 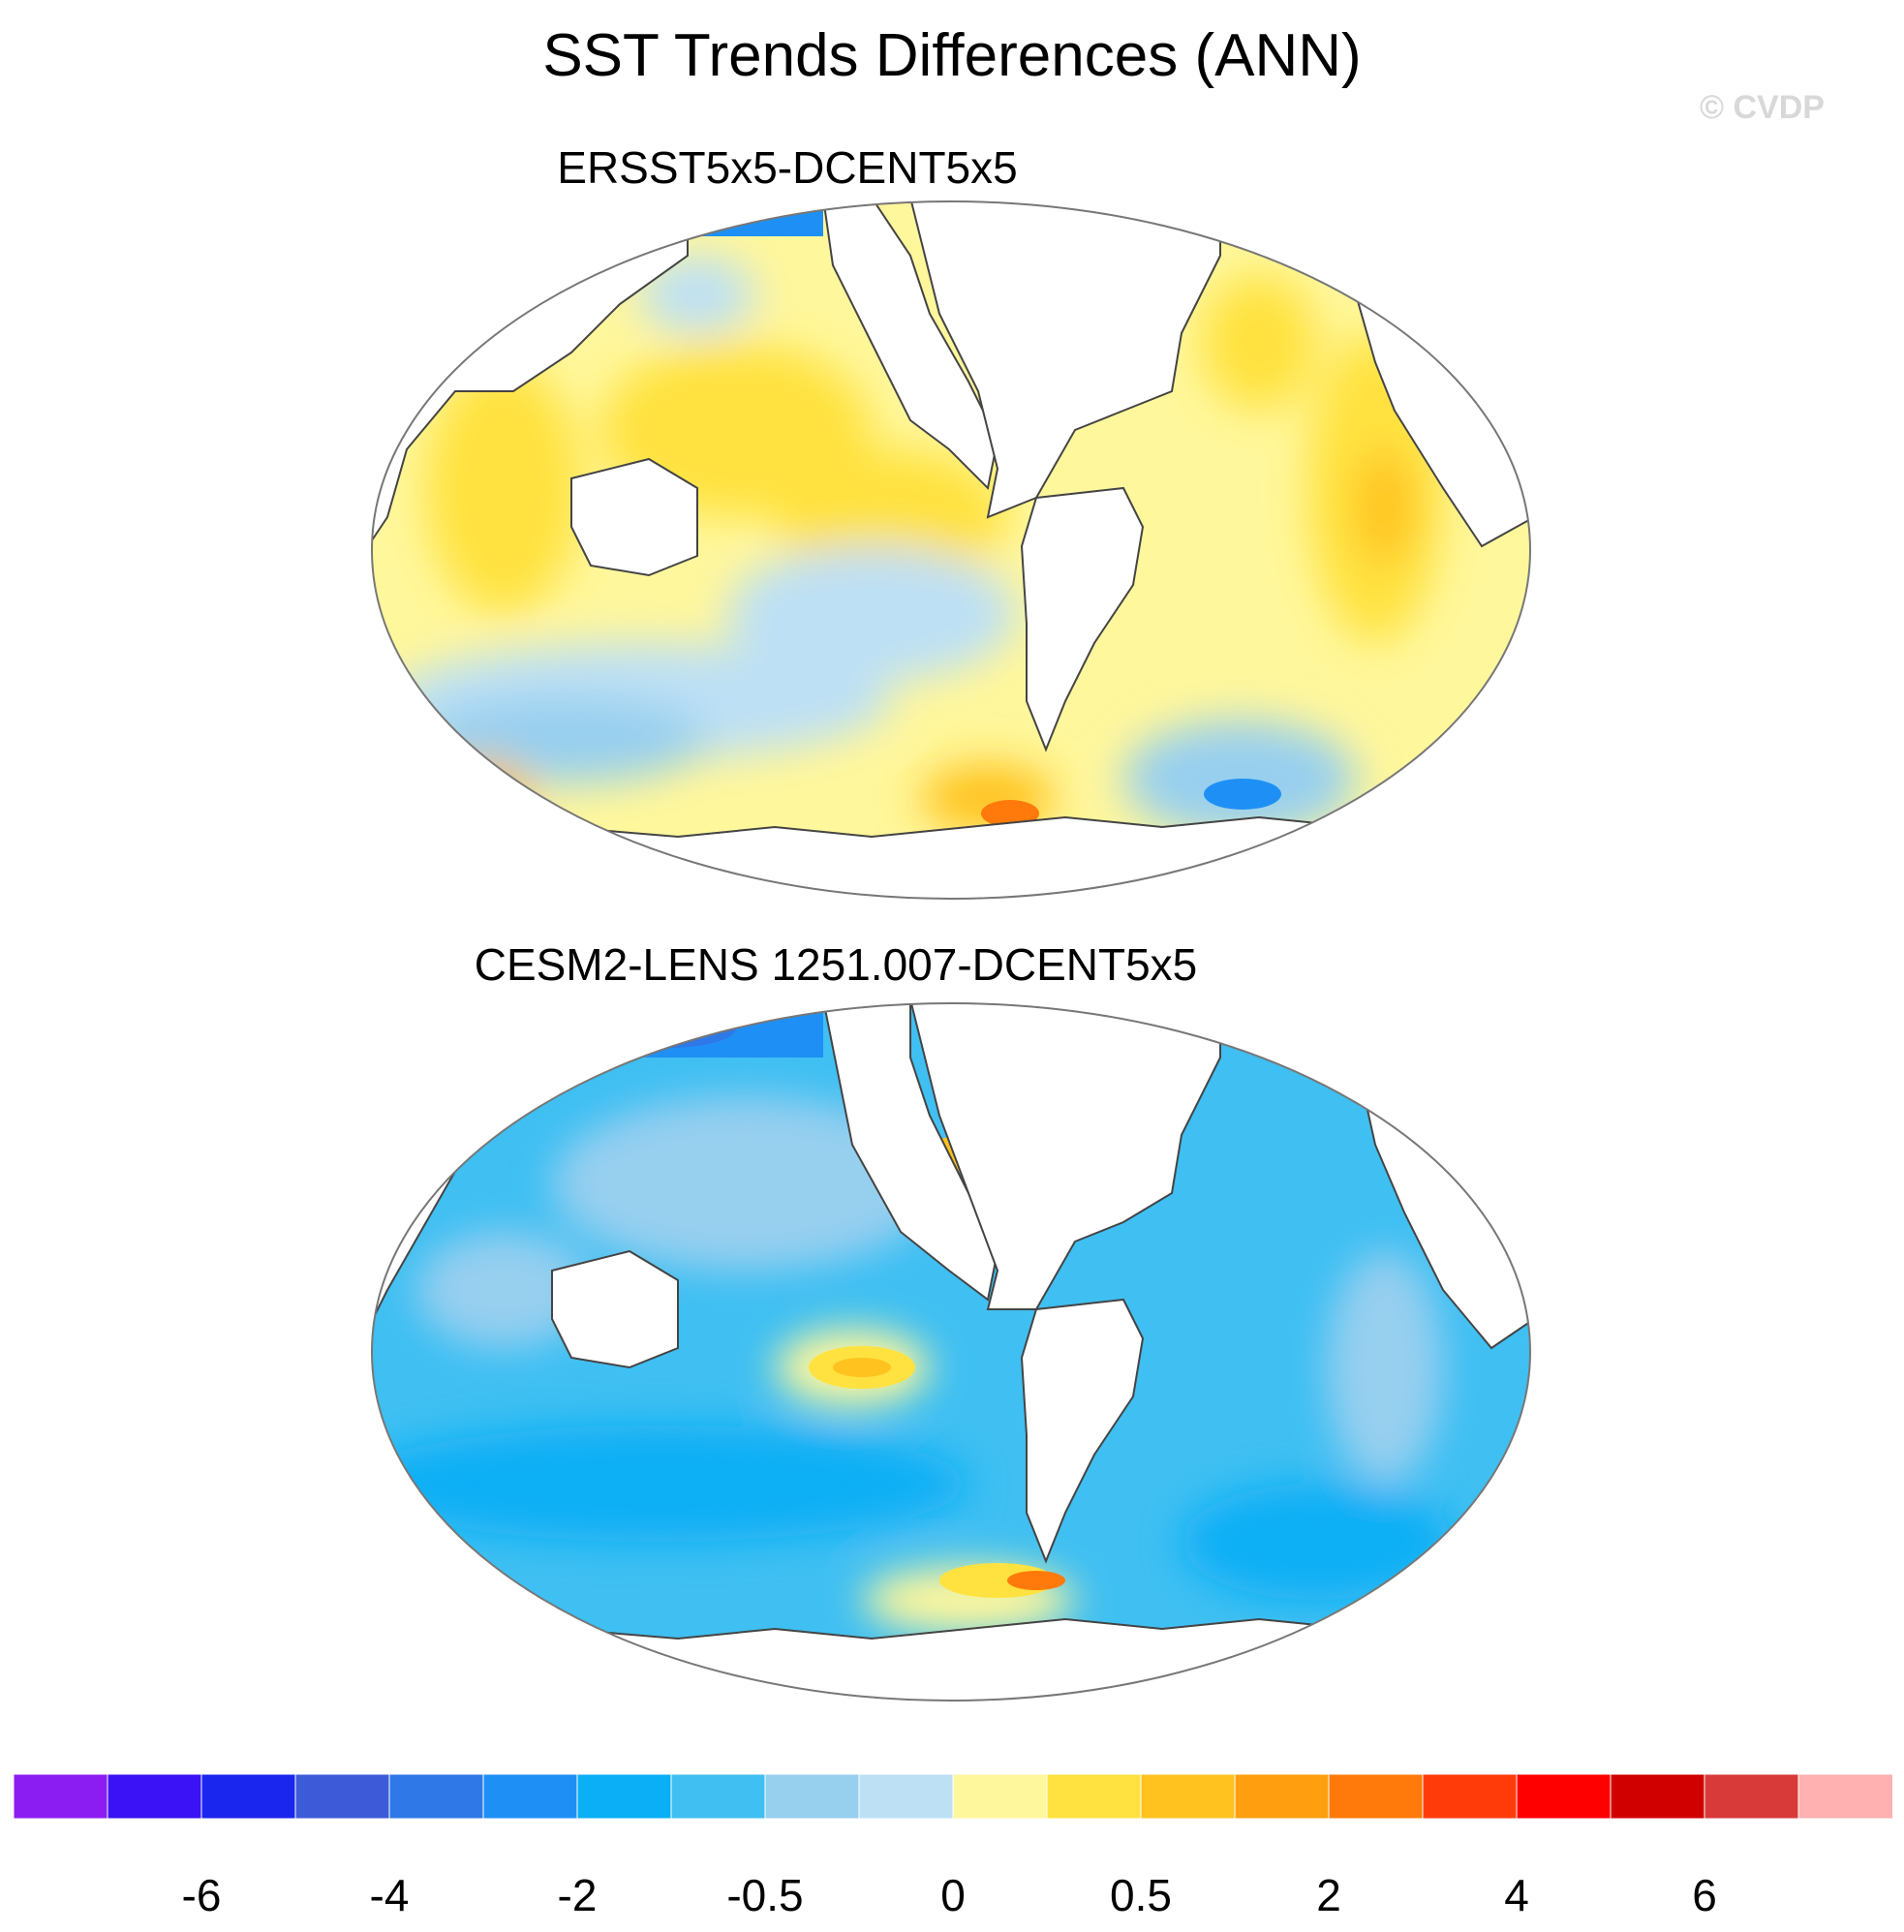 I want to click on colorbar-tick-label: 4, so click(x=1517, y=1895).